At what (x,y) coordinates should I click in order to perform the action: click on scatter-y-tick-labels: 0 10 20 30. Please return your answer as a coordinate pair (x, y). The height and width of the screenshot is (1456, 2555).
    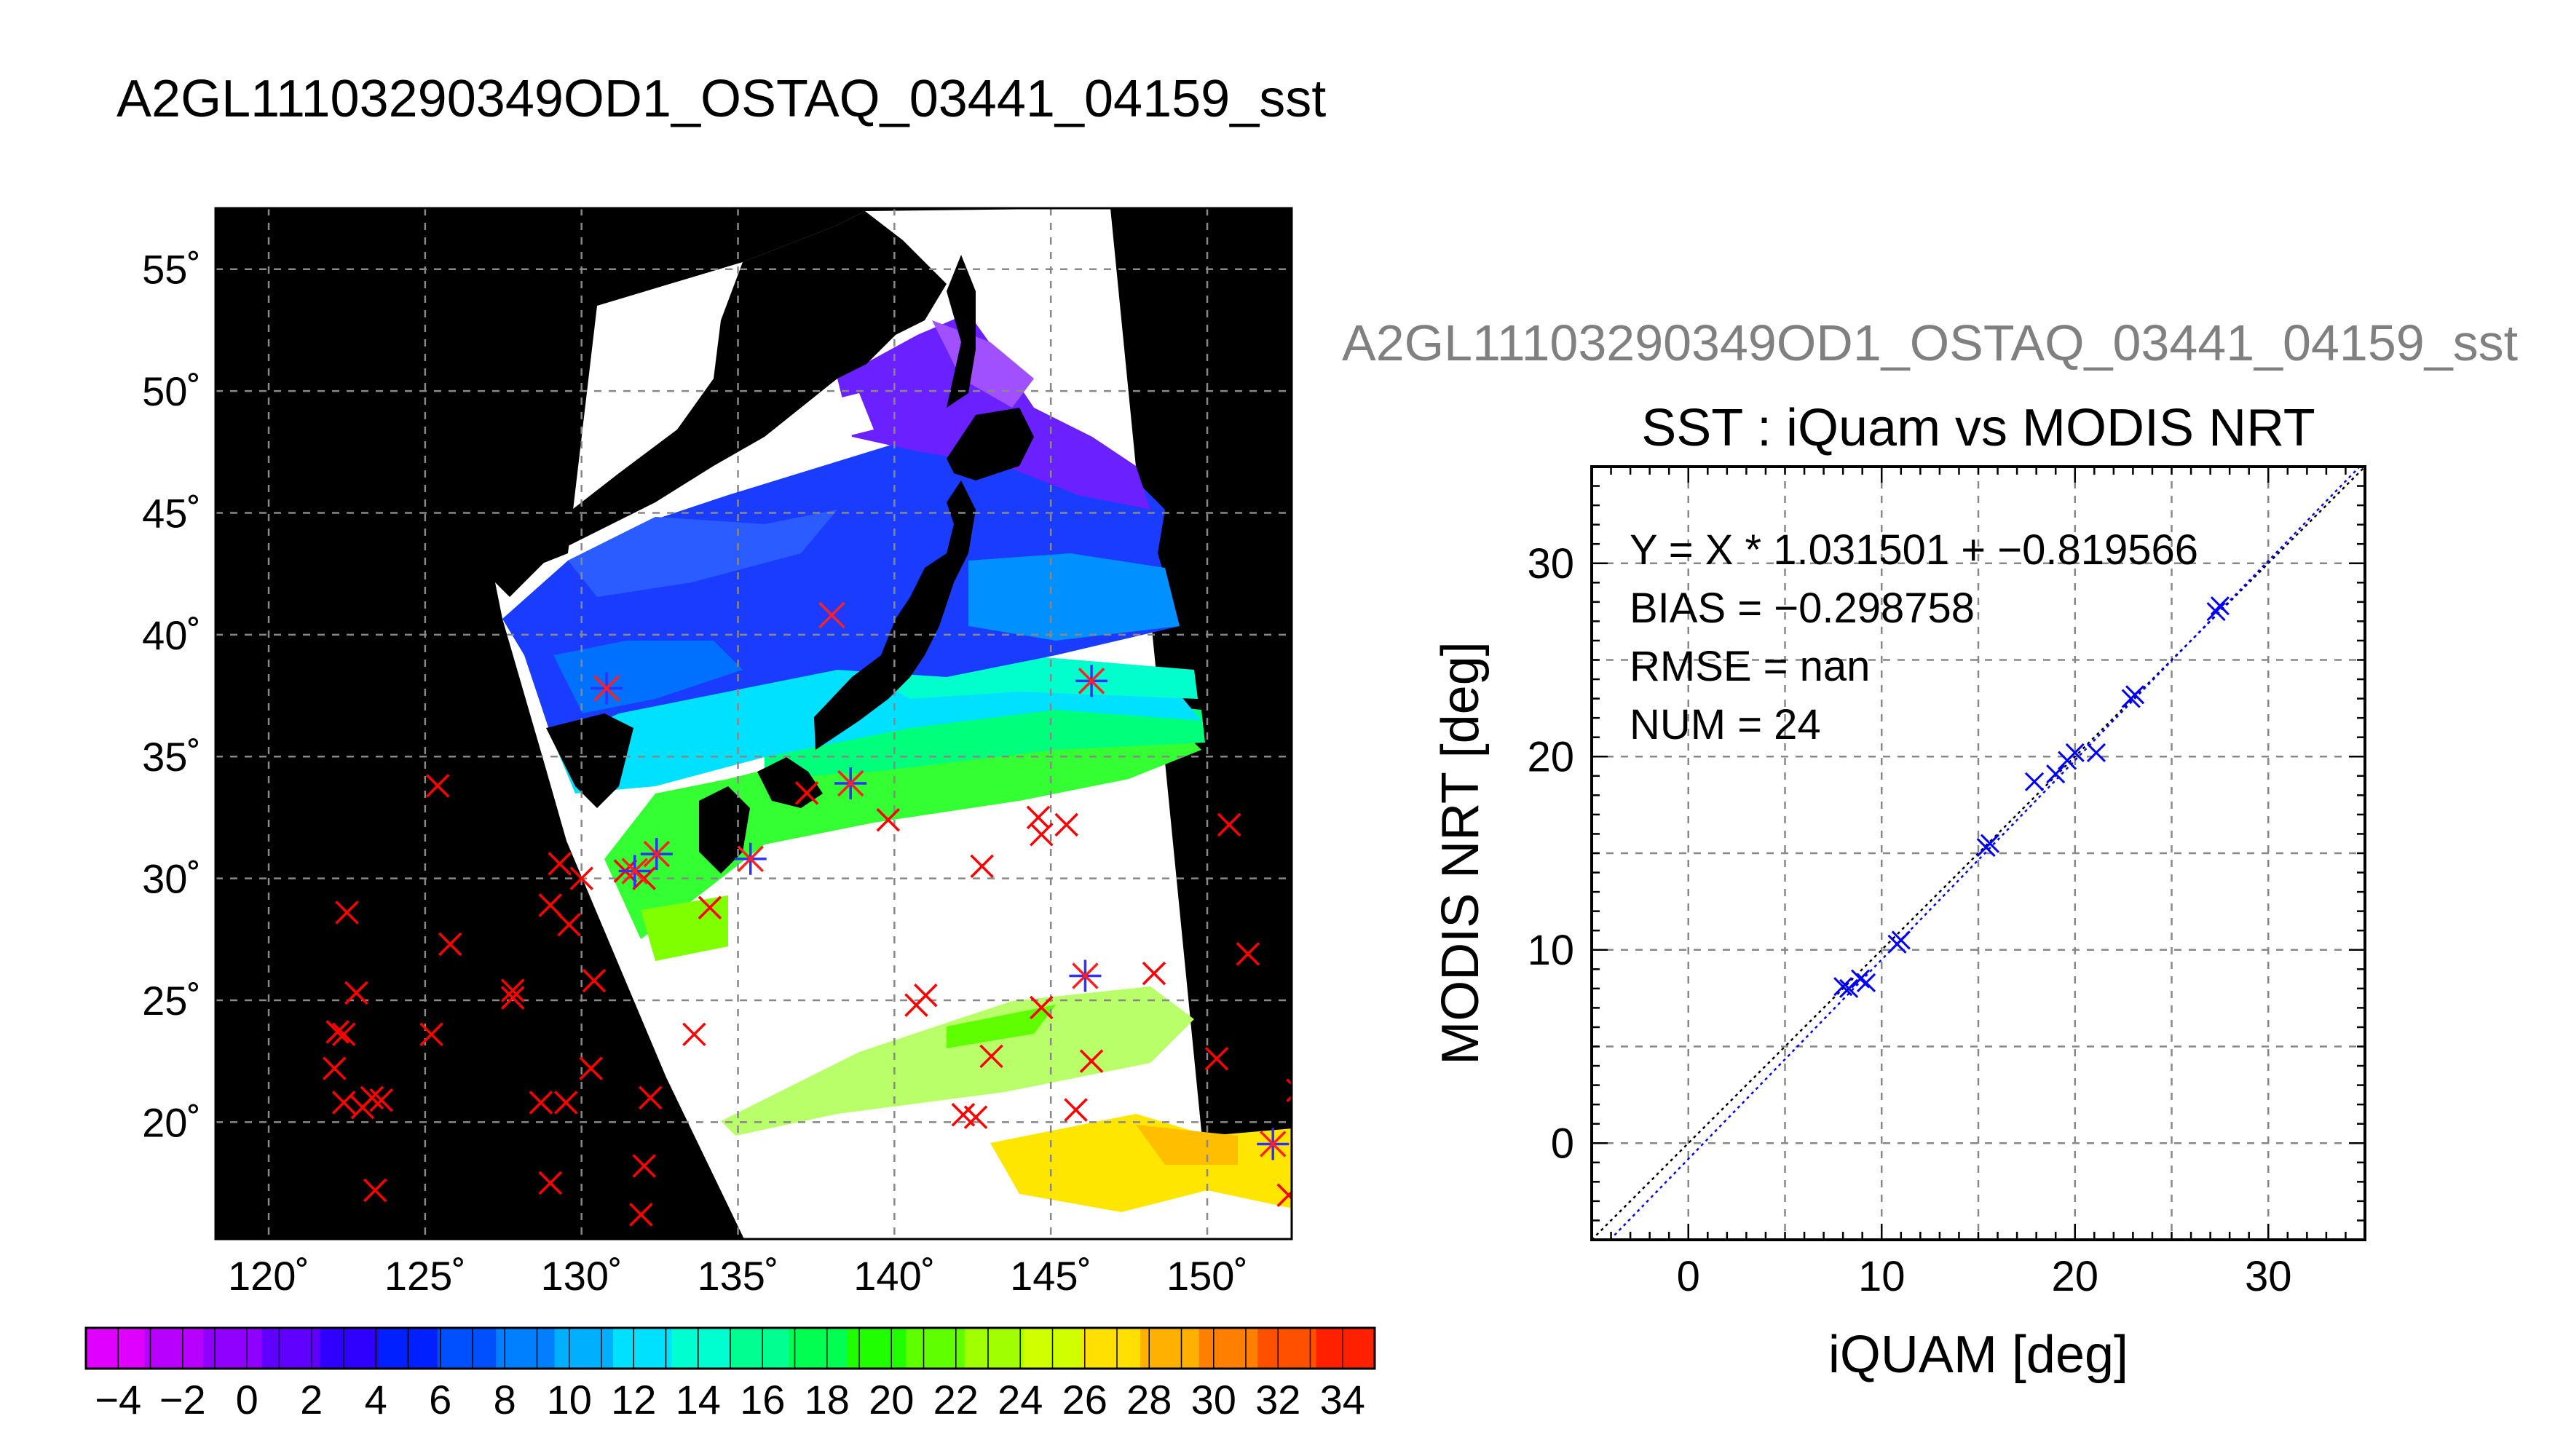
    Looking at the image, I should click on (1550, 854).